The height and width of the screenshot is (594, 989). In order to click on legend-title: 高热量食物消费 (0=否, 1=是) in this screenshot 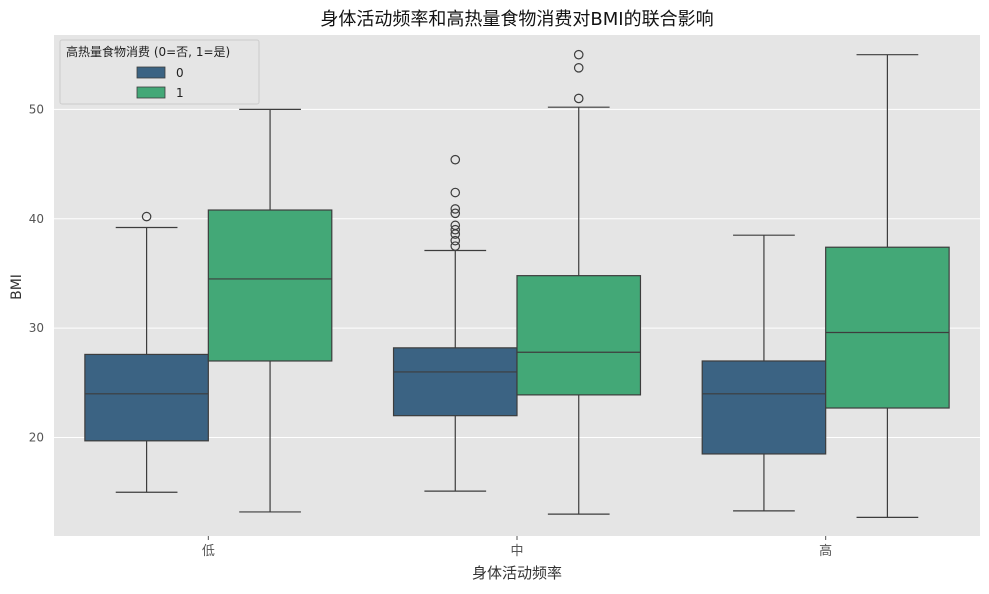, I will do `click(148, 51)`.